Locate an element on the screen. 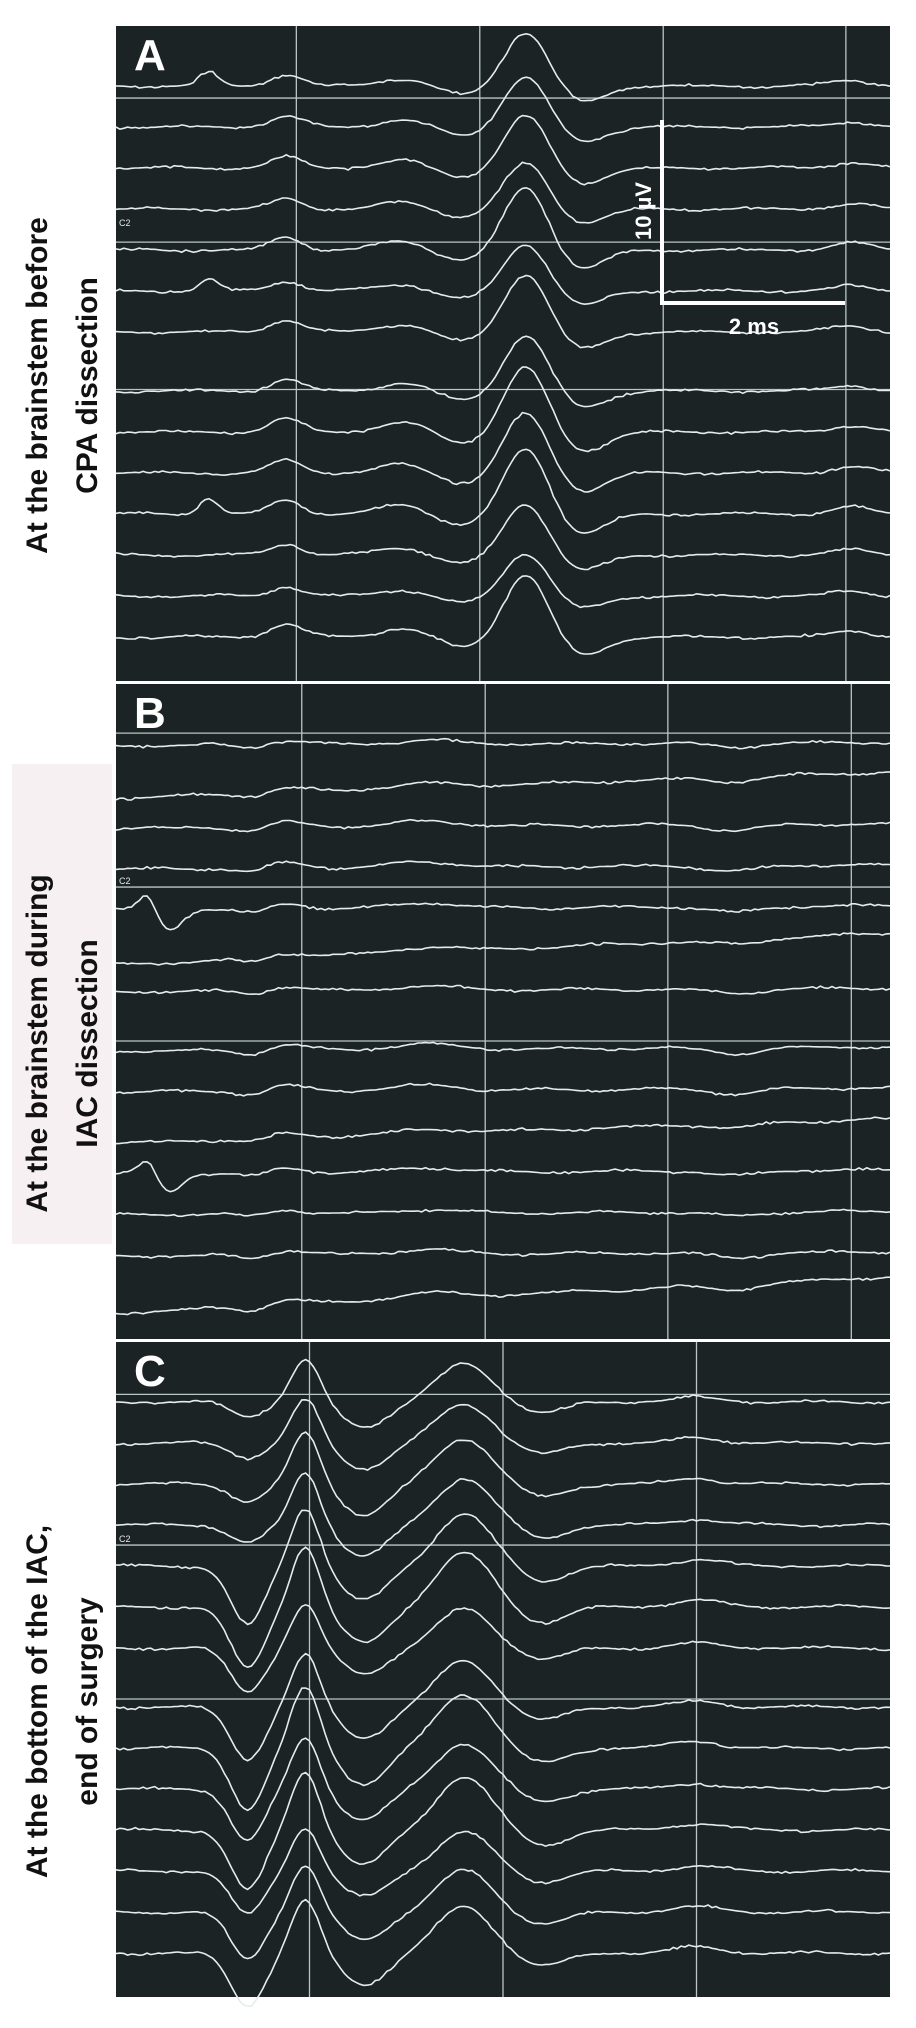 This screenshot has width=916, height=2028. panel-side-label: At the brainstem during is located at coordinates (37, 1043).